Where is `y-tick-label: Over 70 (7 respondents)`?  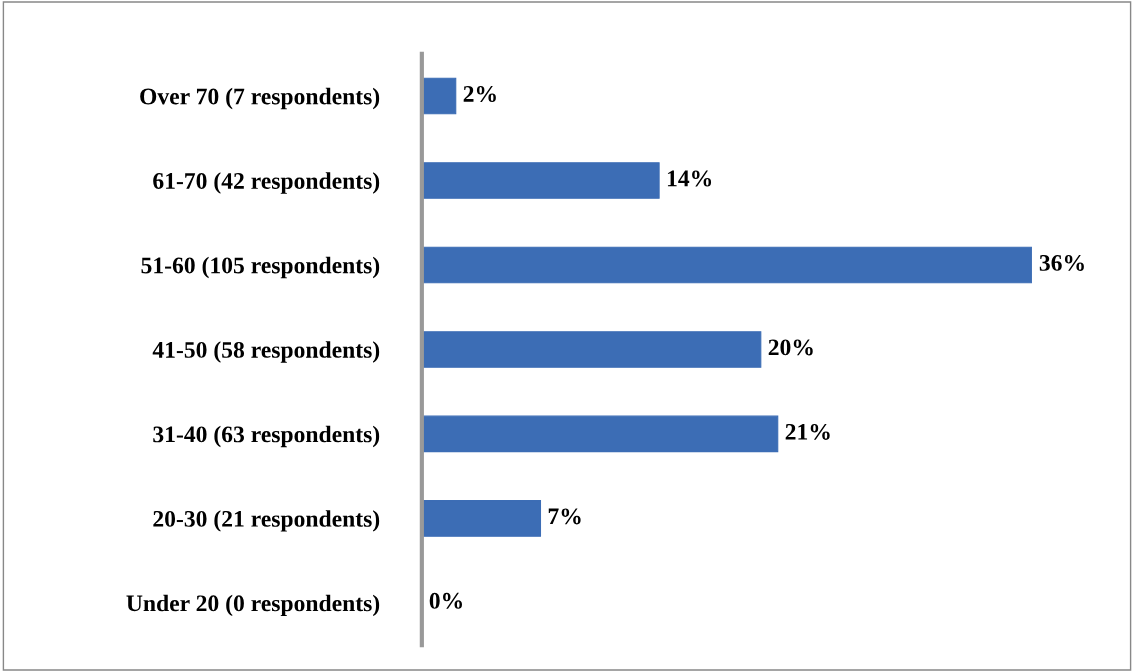
y-tick-label: Over 70 (7 respondents) is located at coordinates (260, 98).